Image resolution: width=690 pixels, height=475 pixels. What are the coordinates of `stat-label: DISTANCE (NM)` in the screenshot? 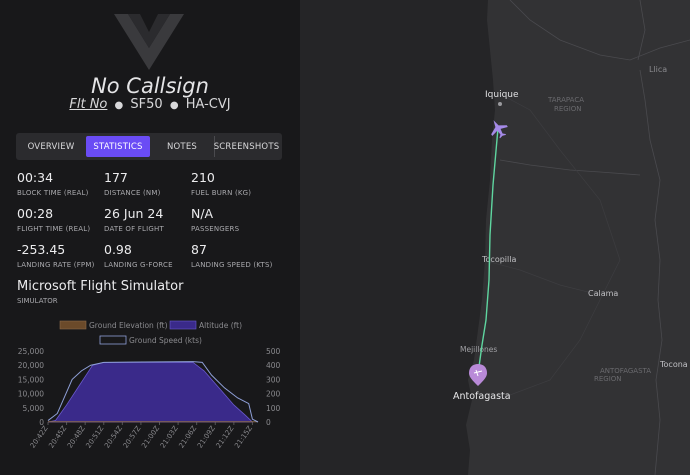 It's located at (132, 193).